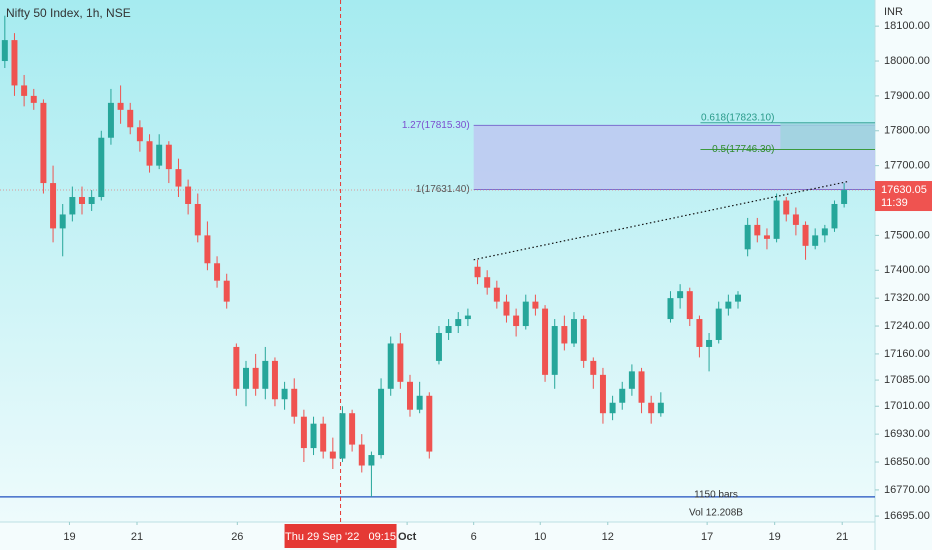 This screenshot has height=550, width=932. Describe the element at coordinates (540, 537) in the screenshot. I see `x-tick-label: 10` at that location.